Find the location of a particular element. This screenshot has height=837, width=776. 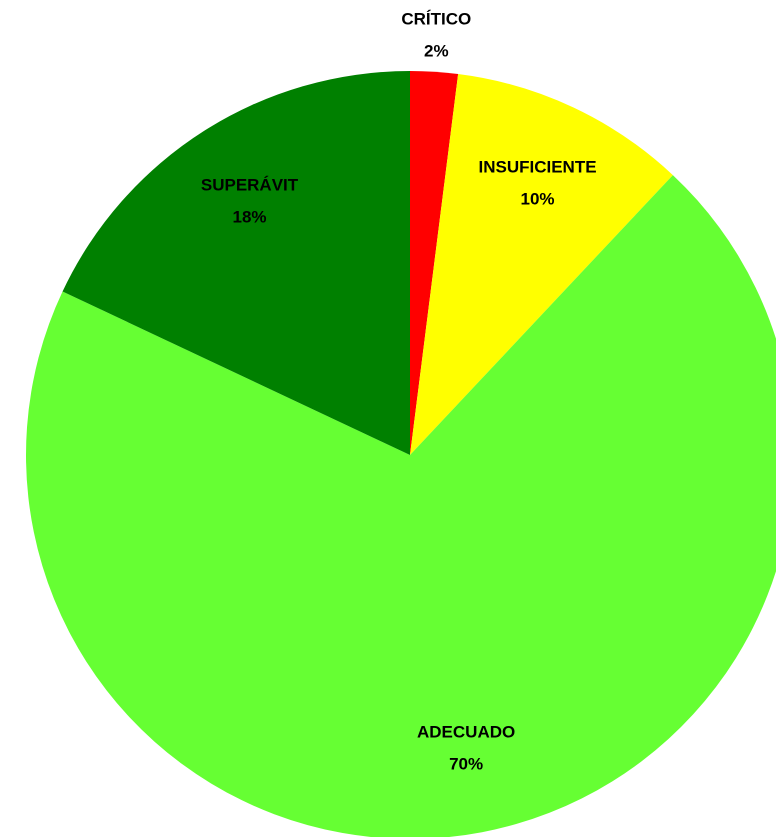

slice-label: ADECUADO is located at coordinates (466, 732).